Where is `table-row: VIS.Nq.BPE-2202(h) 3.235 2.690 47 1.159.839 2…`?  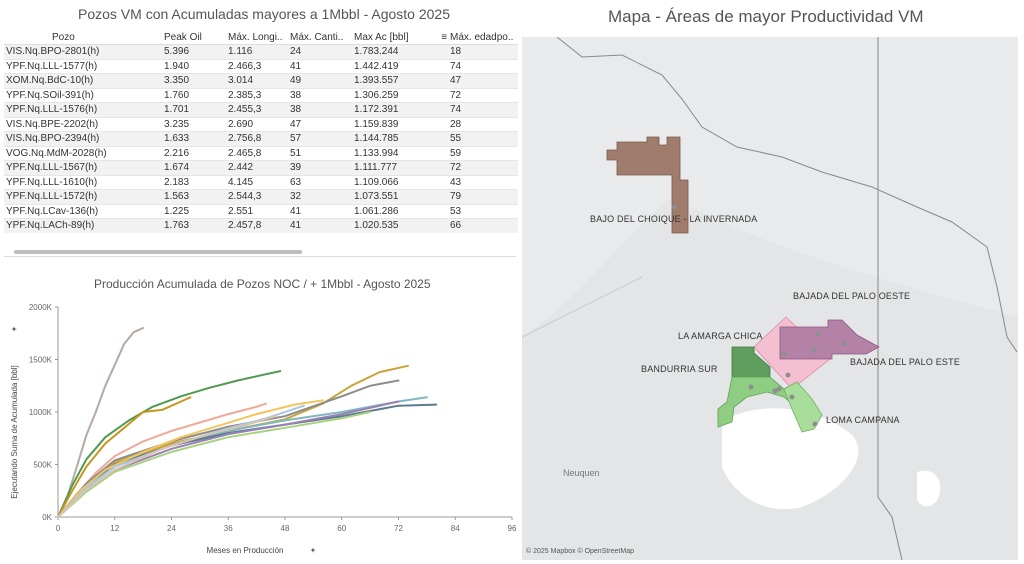 table-row: VIS.Nq.BPE-2202(h) 3.235 2.690 47 1.159.839 2… is located at coordinates (261, 124).